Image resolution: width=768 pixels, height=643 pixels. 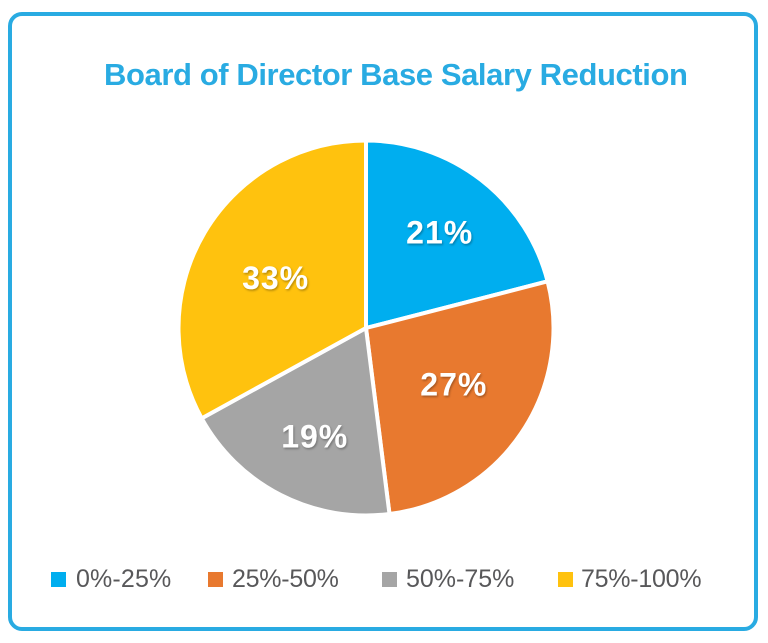 What do you see at coordinates (439, 233) in the screenshot?
I see `svg-text: 21%` at bounding box center [439, 233].